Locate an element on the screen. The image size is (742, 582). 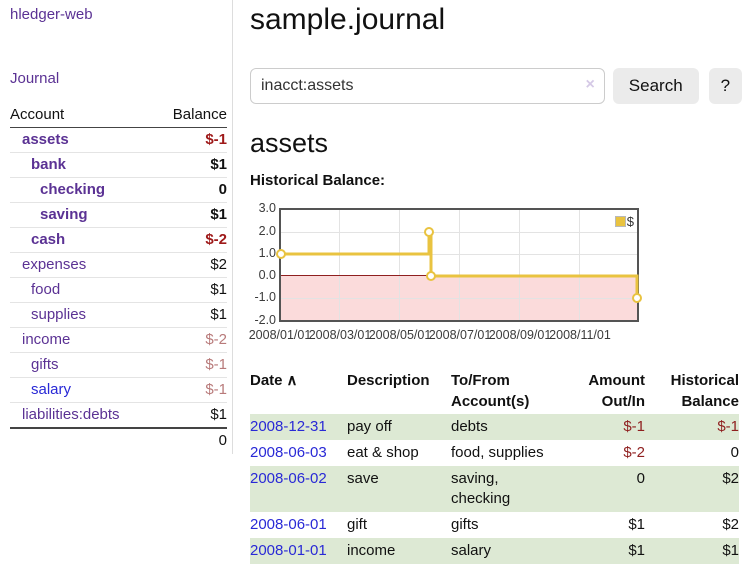
help-button: ? is located at coordinates (725, 86).